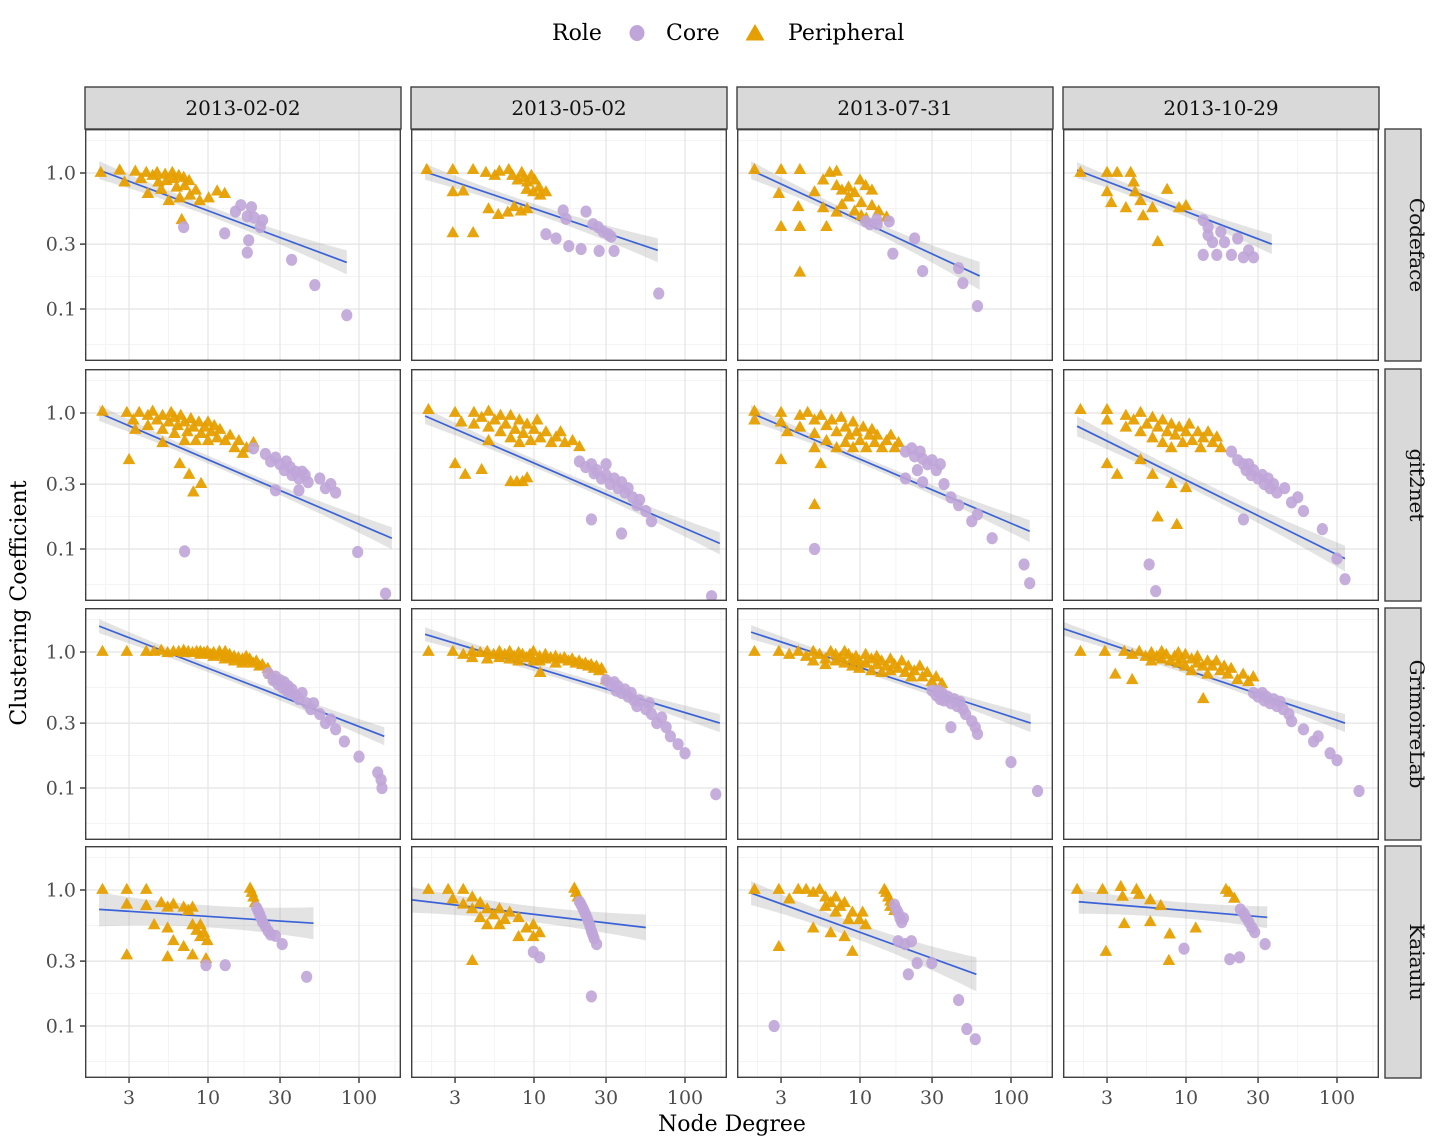 The width and height of the screenshot is (1437, 1146). Describe the element at coordinates (569, 108) in the screenshot. I see `facet-column-strip` at that location.